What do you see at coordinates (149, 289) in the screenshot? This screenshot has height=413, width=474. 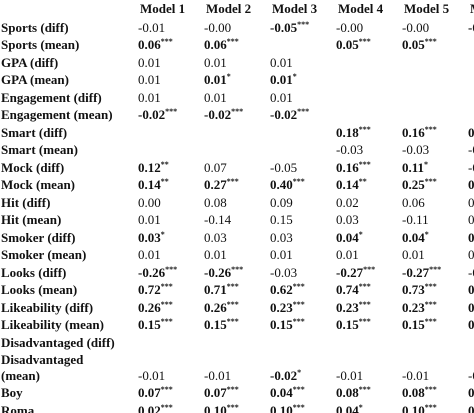 I see `cell-value: 0.72` at bounding box center [149, 289].